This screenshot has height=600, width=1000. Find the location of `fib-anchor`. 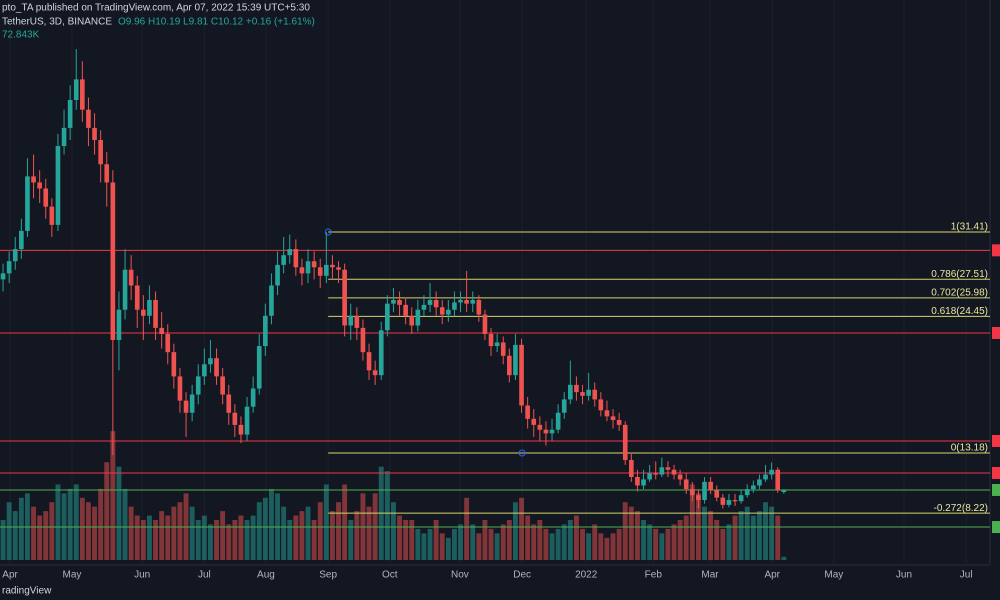

fib-anchor is located at coordinates (328, 232).